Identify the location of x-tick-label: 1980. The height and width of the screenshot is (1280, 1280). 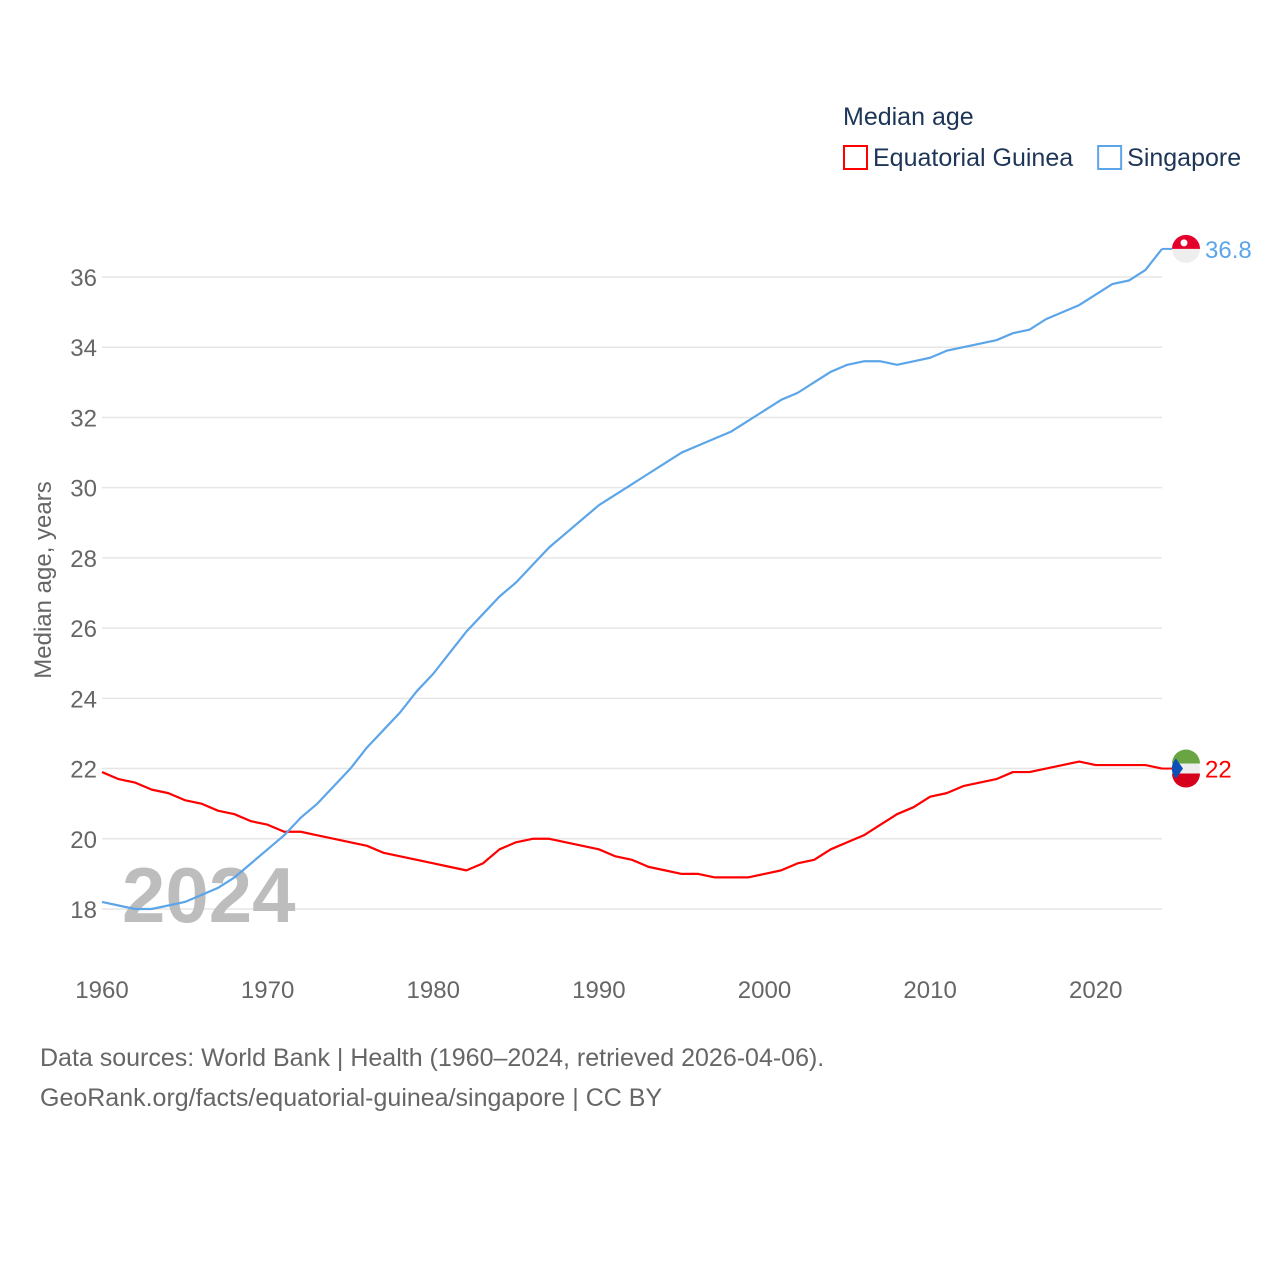
(433, 990).